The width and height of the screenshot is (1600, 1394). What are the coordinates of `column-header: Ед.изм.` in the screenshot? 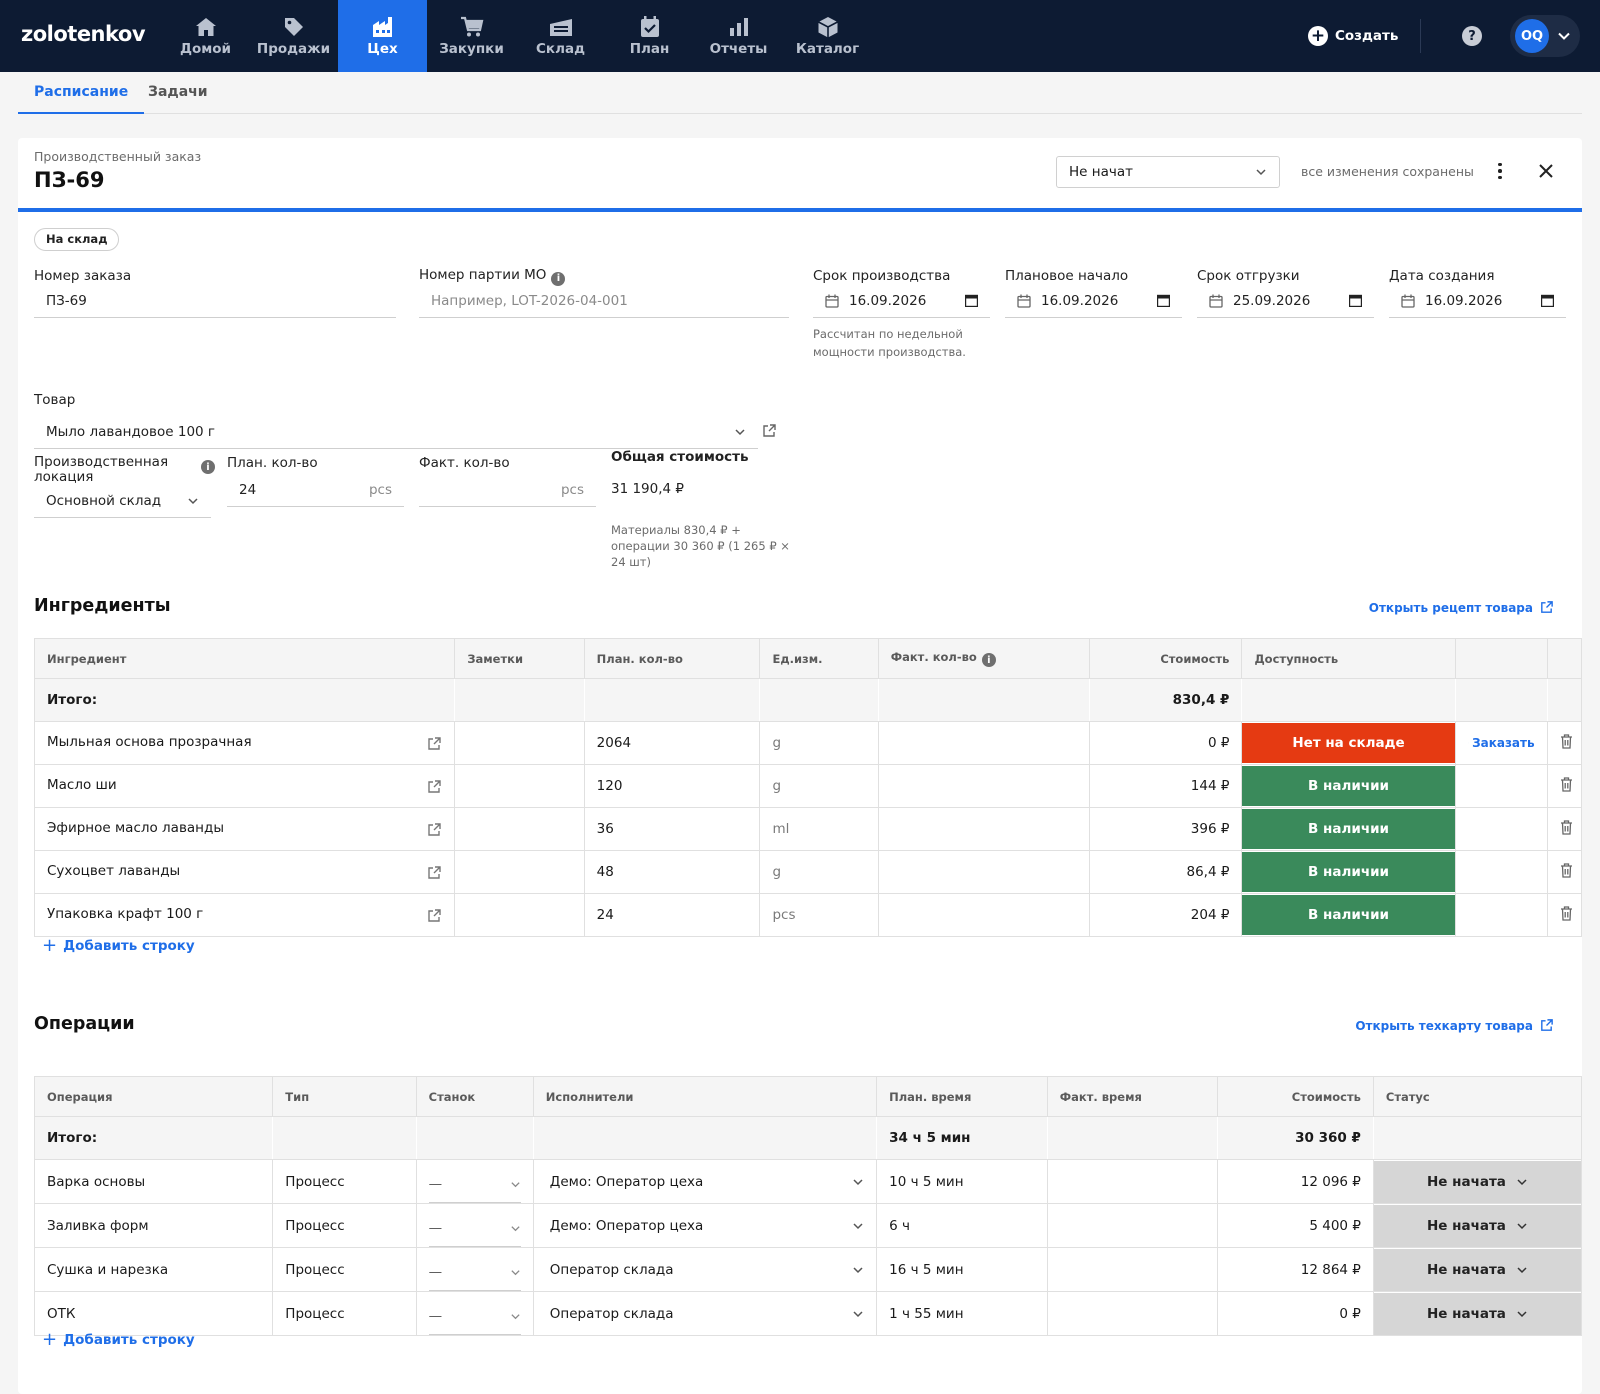 It's located at (819, 658).